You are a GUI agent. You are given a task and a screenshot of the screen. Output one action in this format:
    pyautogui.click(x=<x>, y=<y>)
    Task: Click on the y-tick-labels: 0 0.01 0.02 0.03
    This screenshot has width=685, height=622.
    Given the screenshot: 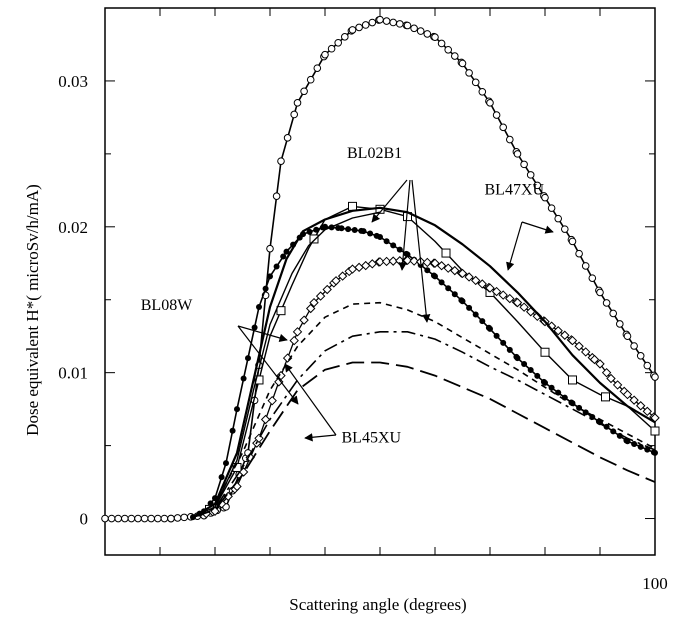 What is the action you would take?
    pyautogui.click(x=73, y=300)
    